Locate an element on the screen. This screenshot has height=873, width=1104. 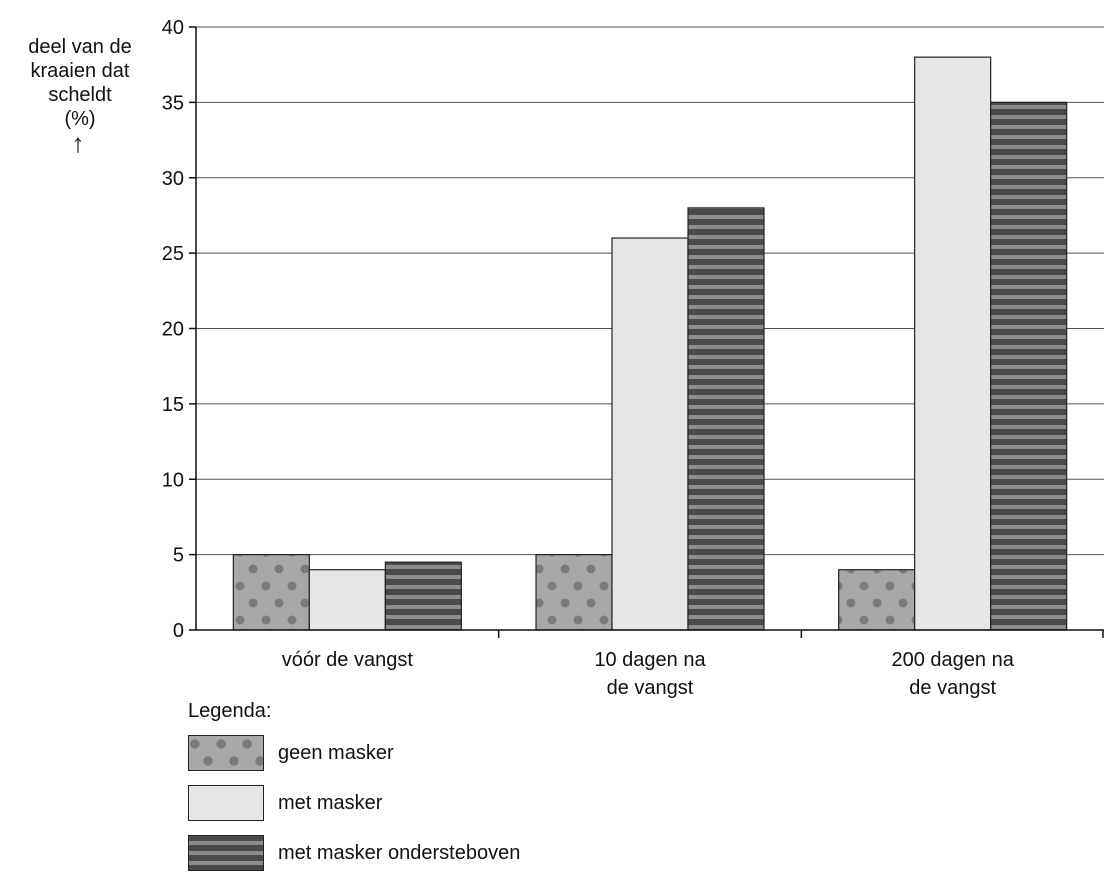
y-tick-label: 15 is located at coordinates (173, 405).